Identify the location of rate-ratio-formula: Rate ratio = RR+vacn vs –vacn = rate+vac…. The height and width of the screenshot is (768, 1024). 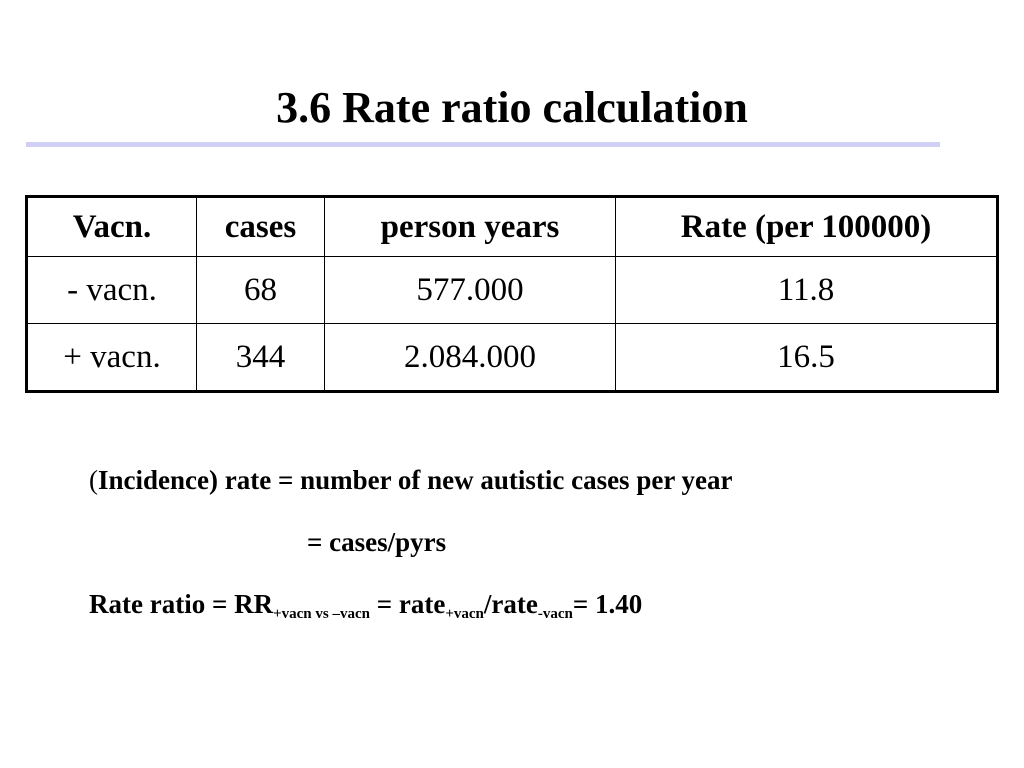
(411, 604).